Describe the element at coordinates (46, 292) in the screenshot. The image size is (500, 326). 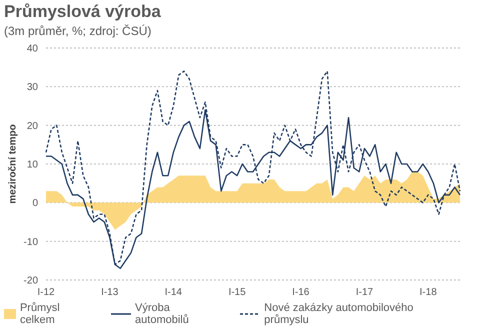
I see `x-tick-label: I-12` at that location.